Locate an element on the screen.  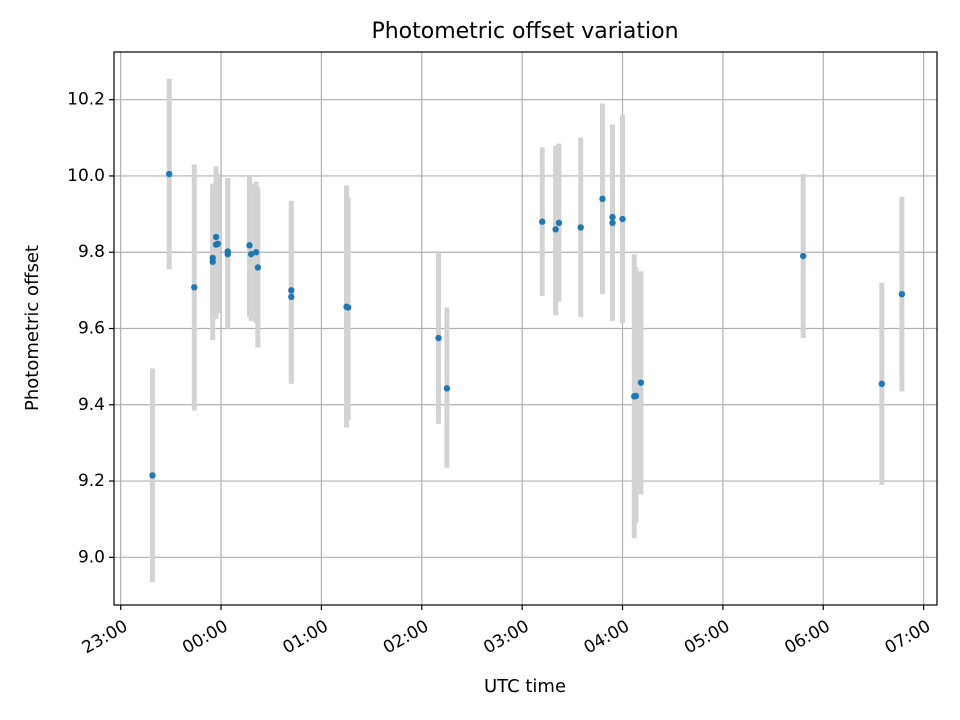
x-tick-label: 02:00 is located at coordinates (406, 637).